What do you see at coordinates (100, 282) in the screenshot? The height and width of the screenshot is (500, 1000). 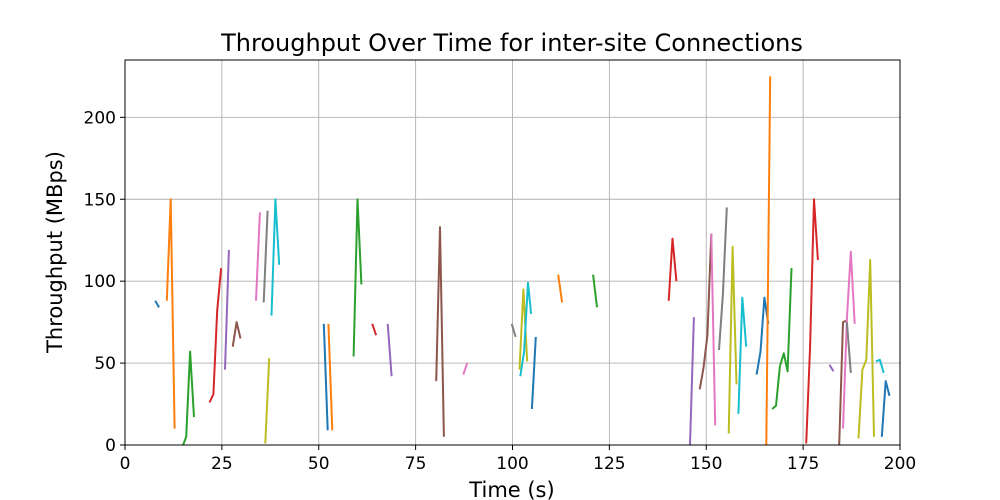 I see `y-tick-label: 100` at bounding box center [100, 282].